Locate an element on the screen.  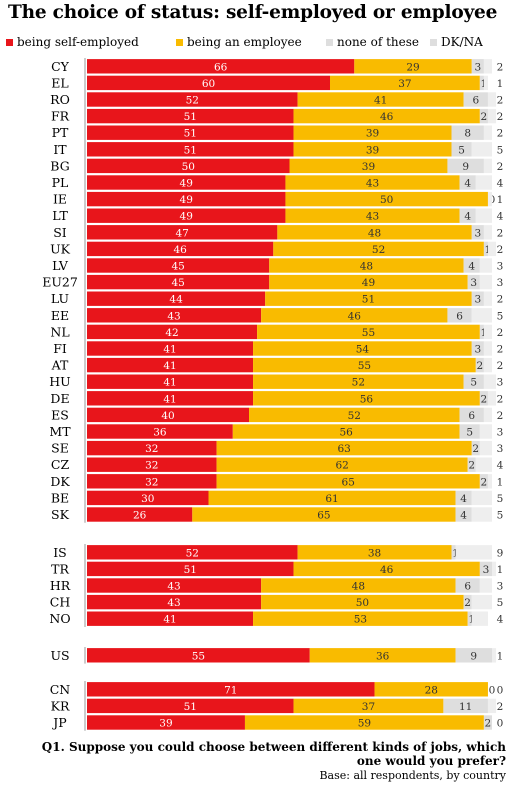
bar-segment-el-s2 is located at coordinates (481, 83).